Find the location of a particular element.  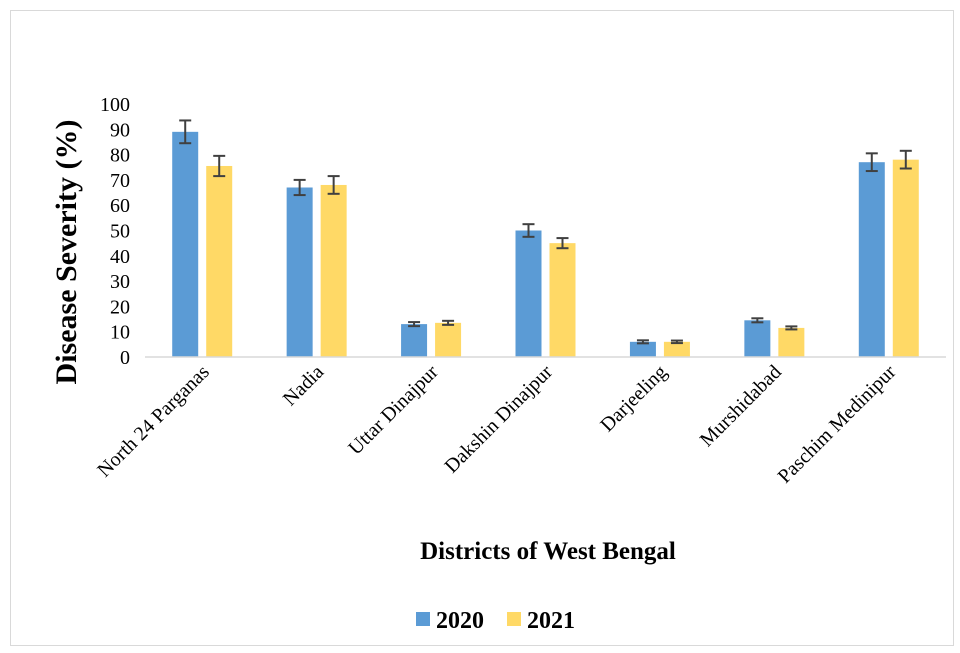

y-tick-label: 20 is located at coordinates (120, 307).